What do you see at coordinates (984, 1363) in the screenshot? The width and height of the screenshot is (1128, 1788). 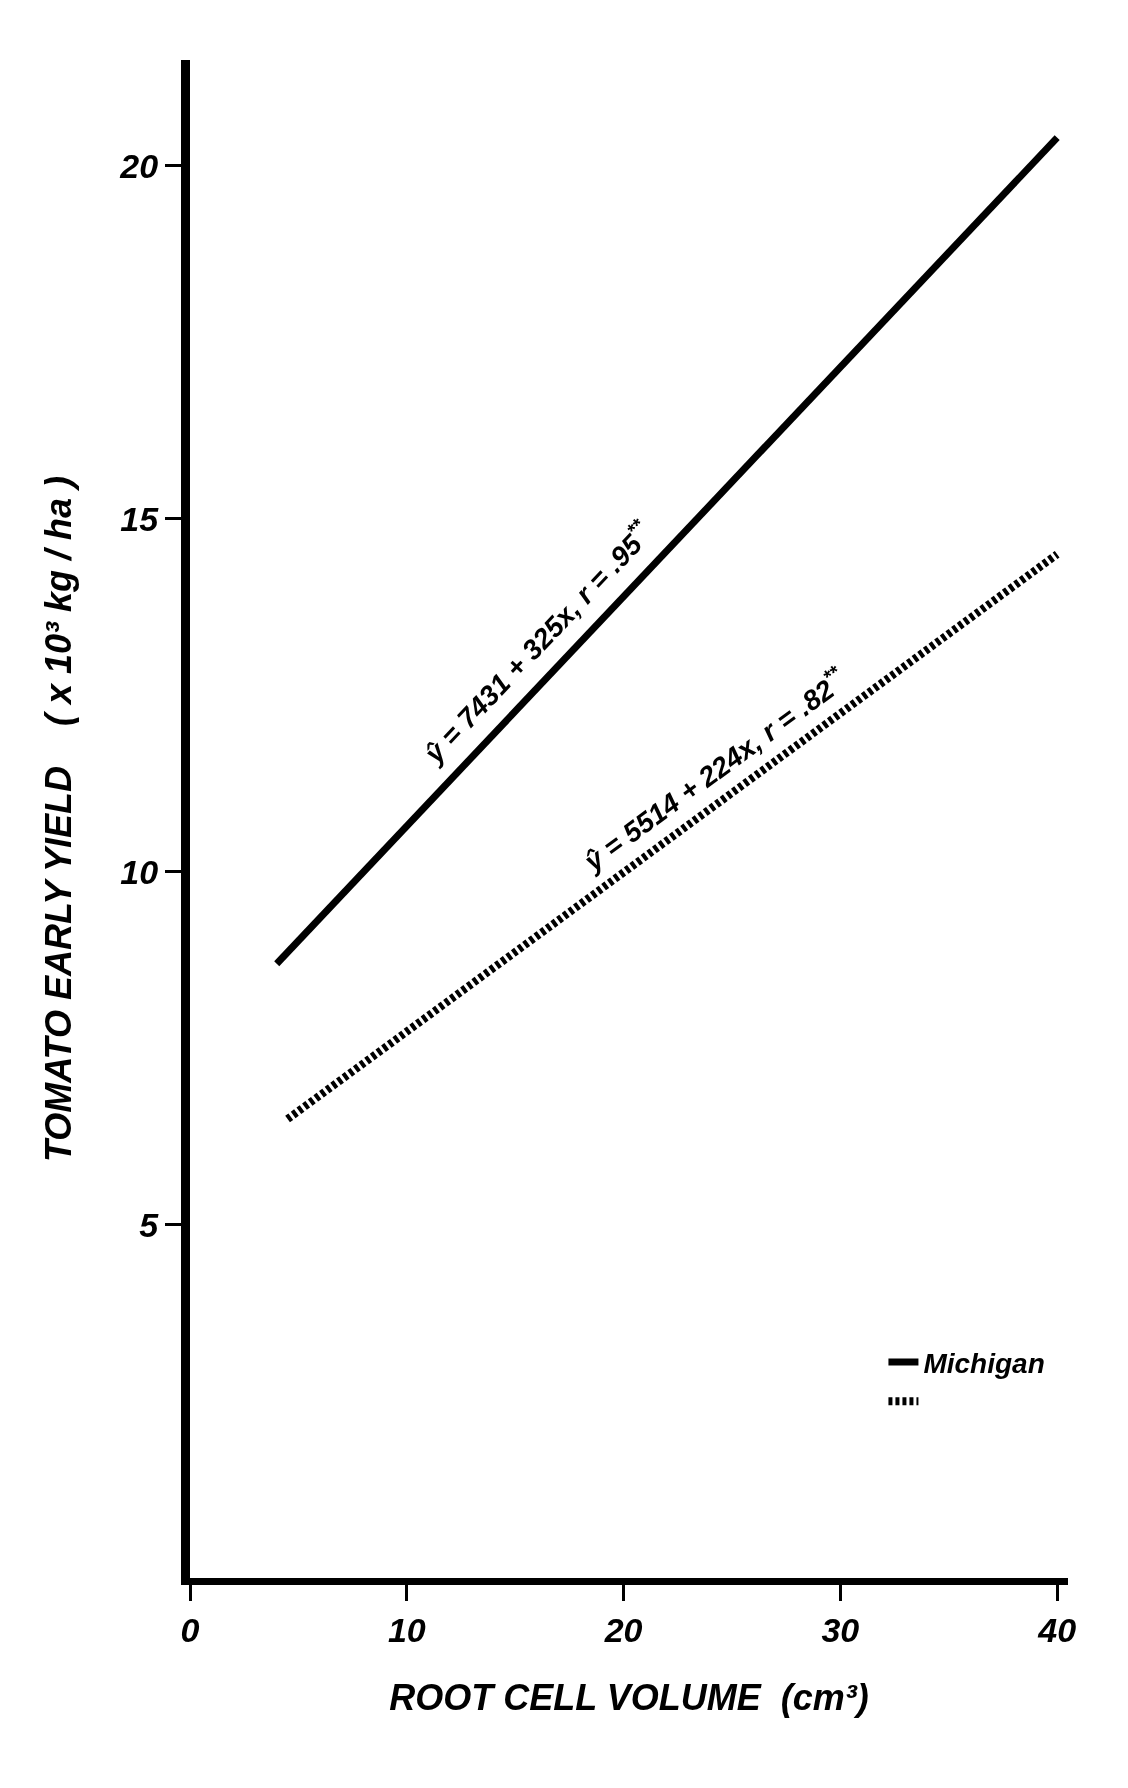 I see `legend-label: Michigan` at bounding box center [984, 1363].